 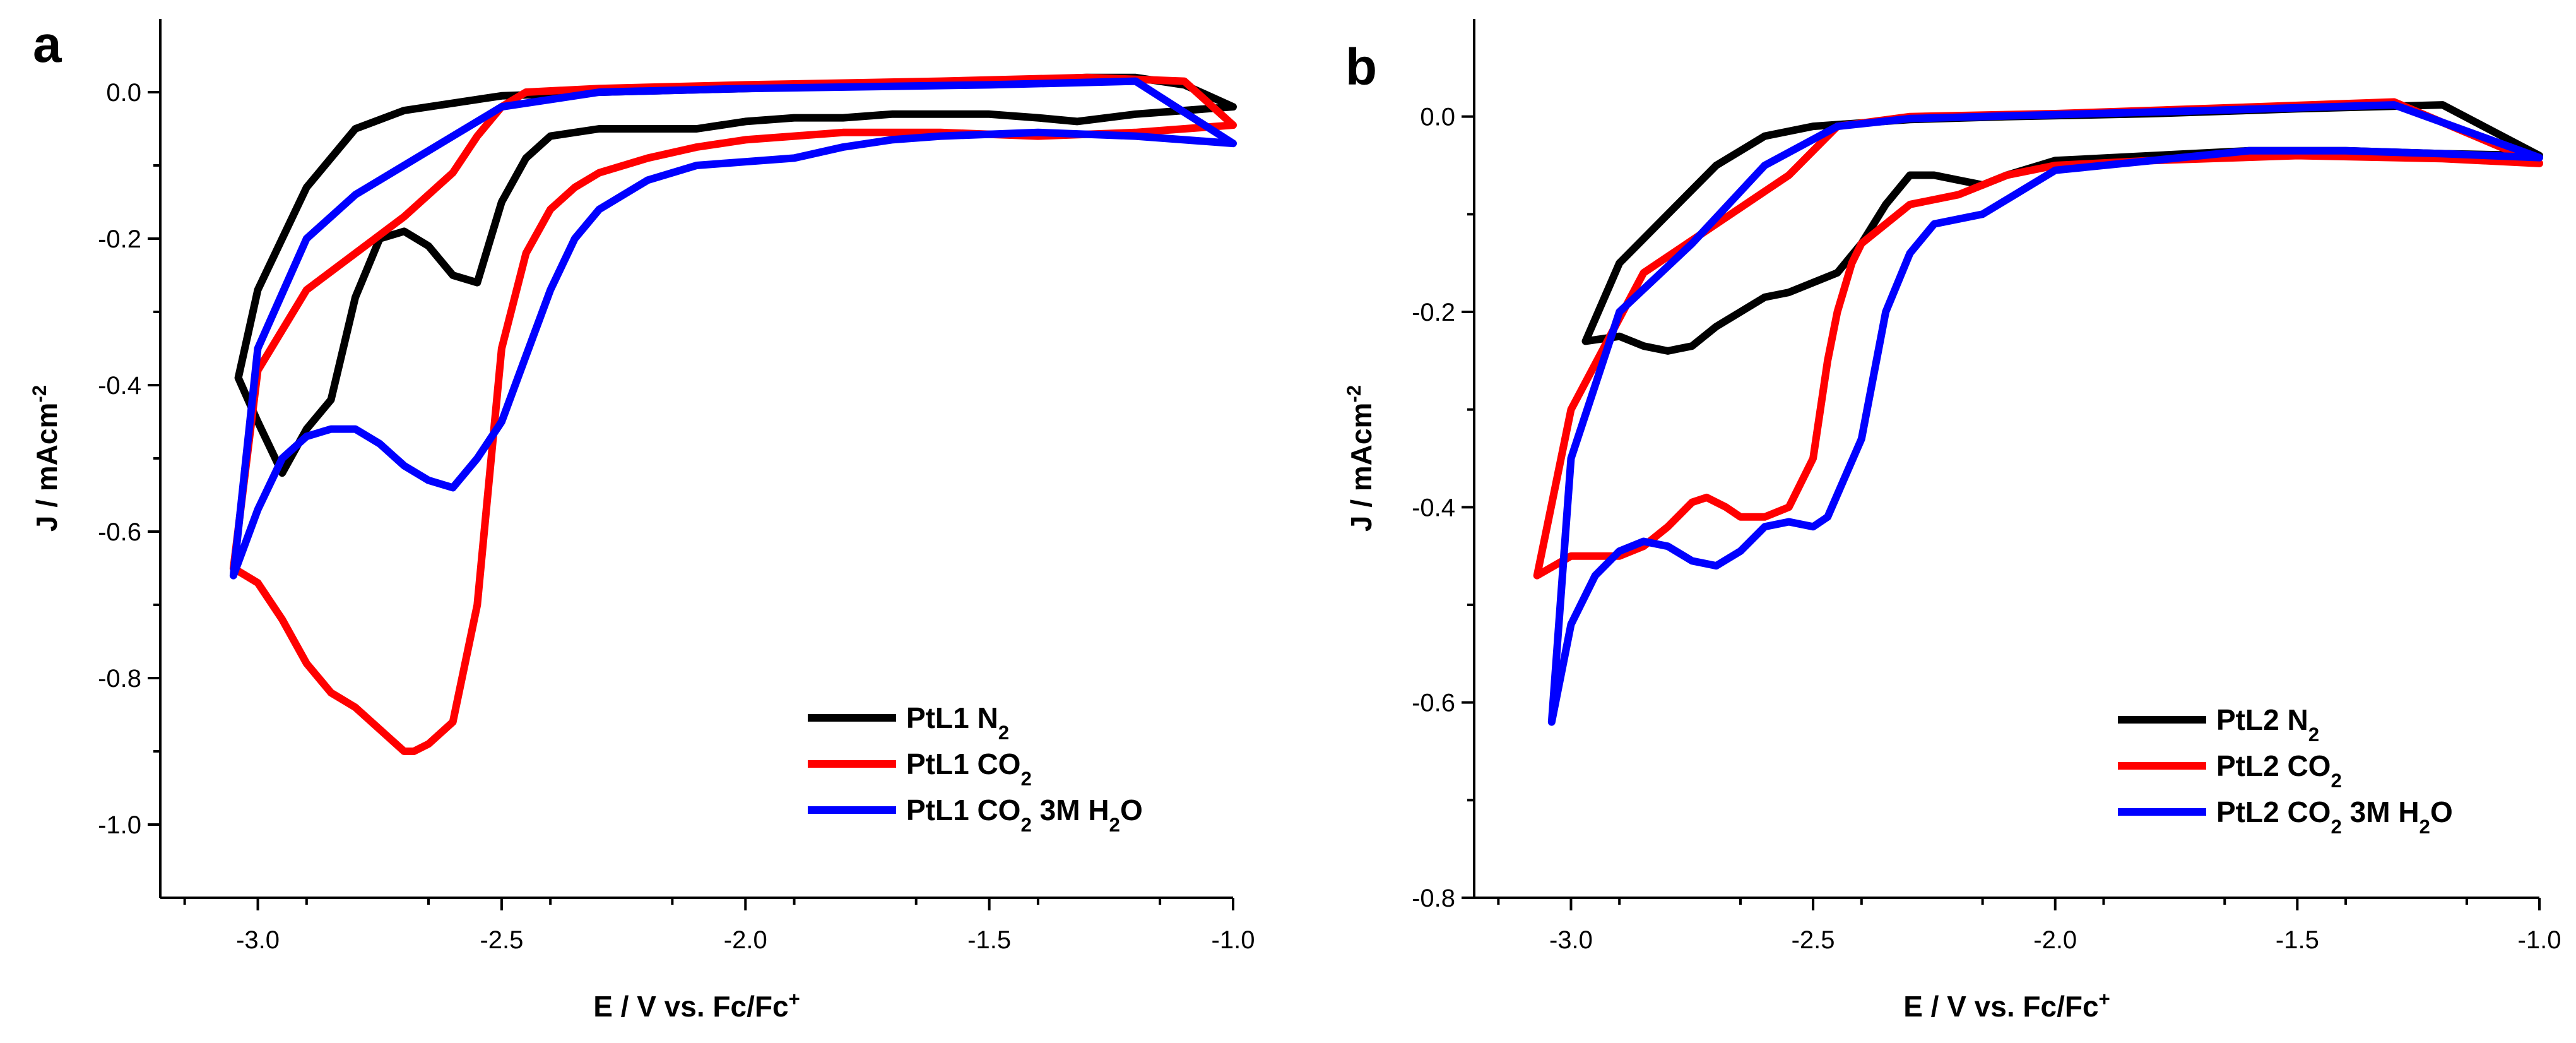 What do you see at coordinates (2334, 817) in the screenshot?
I see `legend-label-3: PtL2 CO2 3M H2O` at bounding box center [2334, 817].